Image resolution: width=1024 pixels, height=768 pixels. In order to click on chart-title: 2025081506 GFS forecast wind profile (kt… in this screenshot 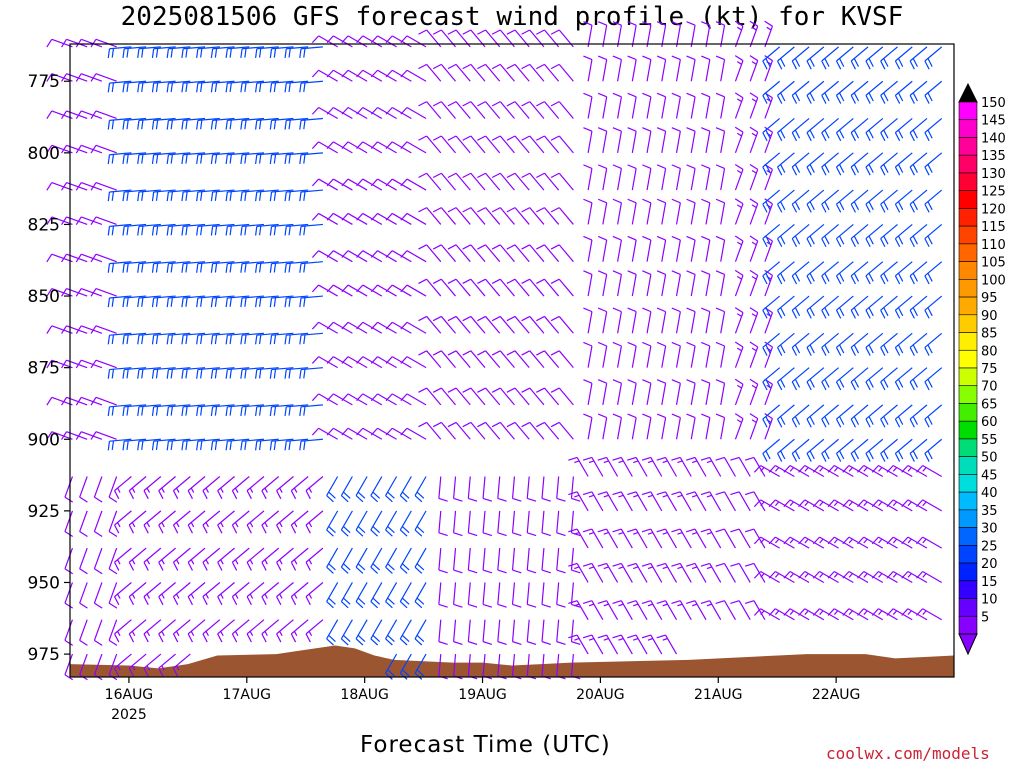, I will do `click(512, 17)`.